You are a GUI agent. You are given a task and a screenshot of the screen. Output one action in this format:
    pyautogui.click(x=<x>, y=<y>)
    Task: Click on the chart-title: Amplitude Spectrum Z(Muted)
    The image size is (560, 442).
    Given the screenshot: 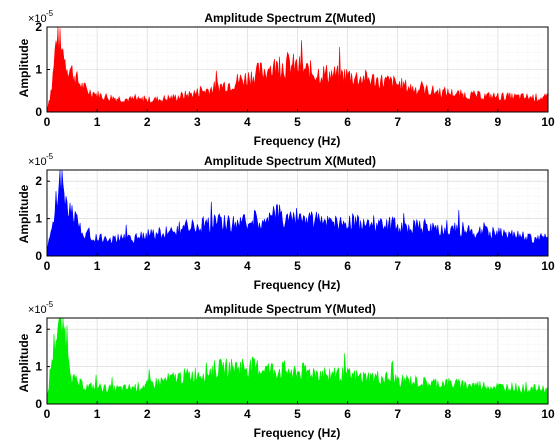 What is the action you would take?
    pyautogui.click(x=289, y=18)
    